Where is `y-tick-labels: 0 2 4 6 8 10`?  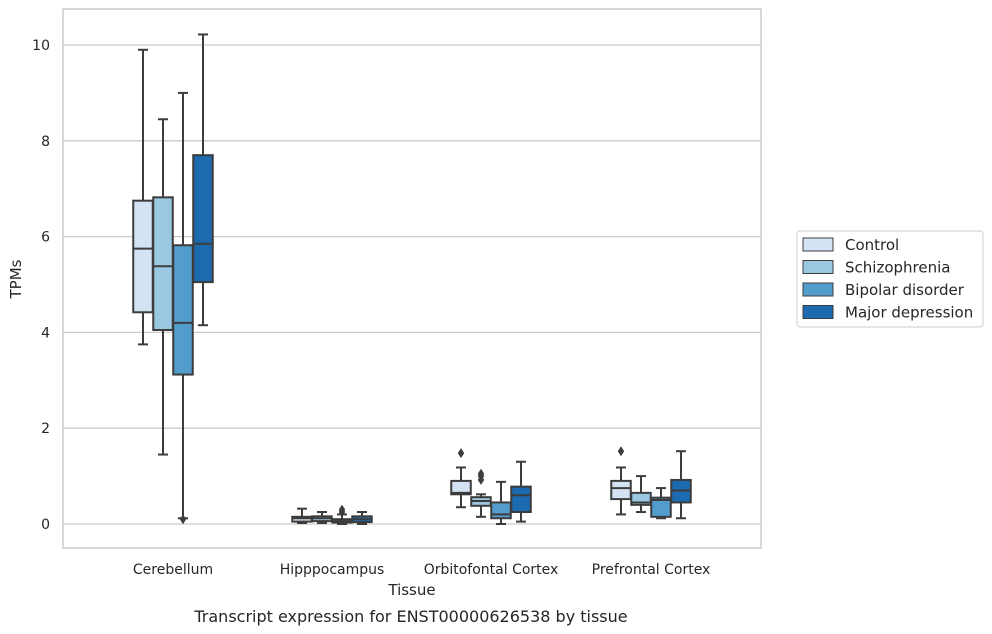 y-tick-labels: 0 2 4 6 8 10 is located at coordinates (41, 285).